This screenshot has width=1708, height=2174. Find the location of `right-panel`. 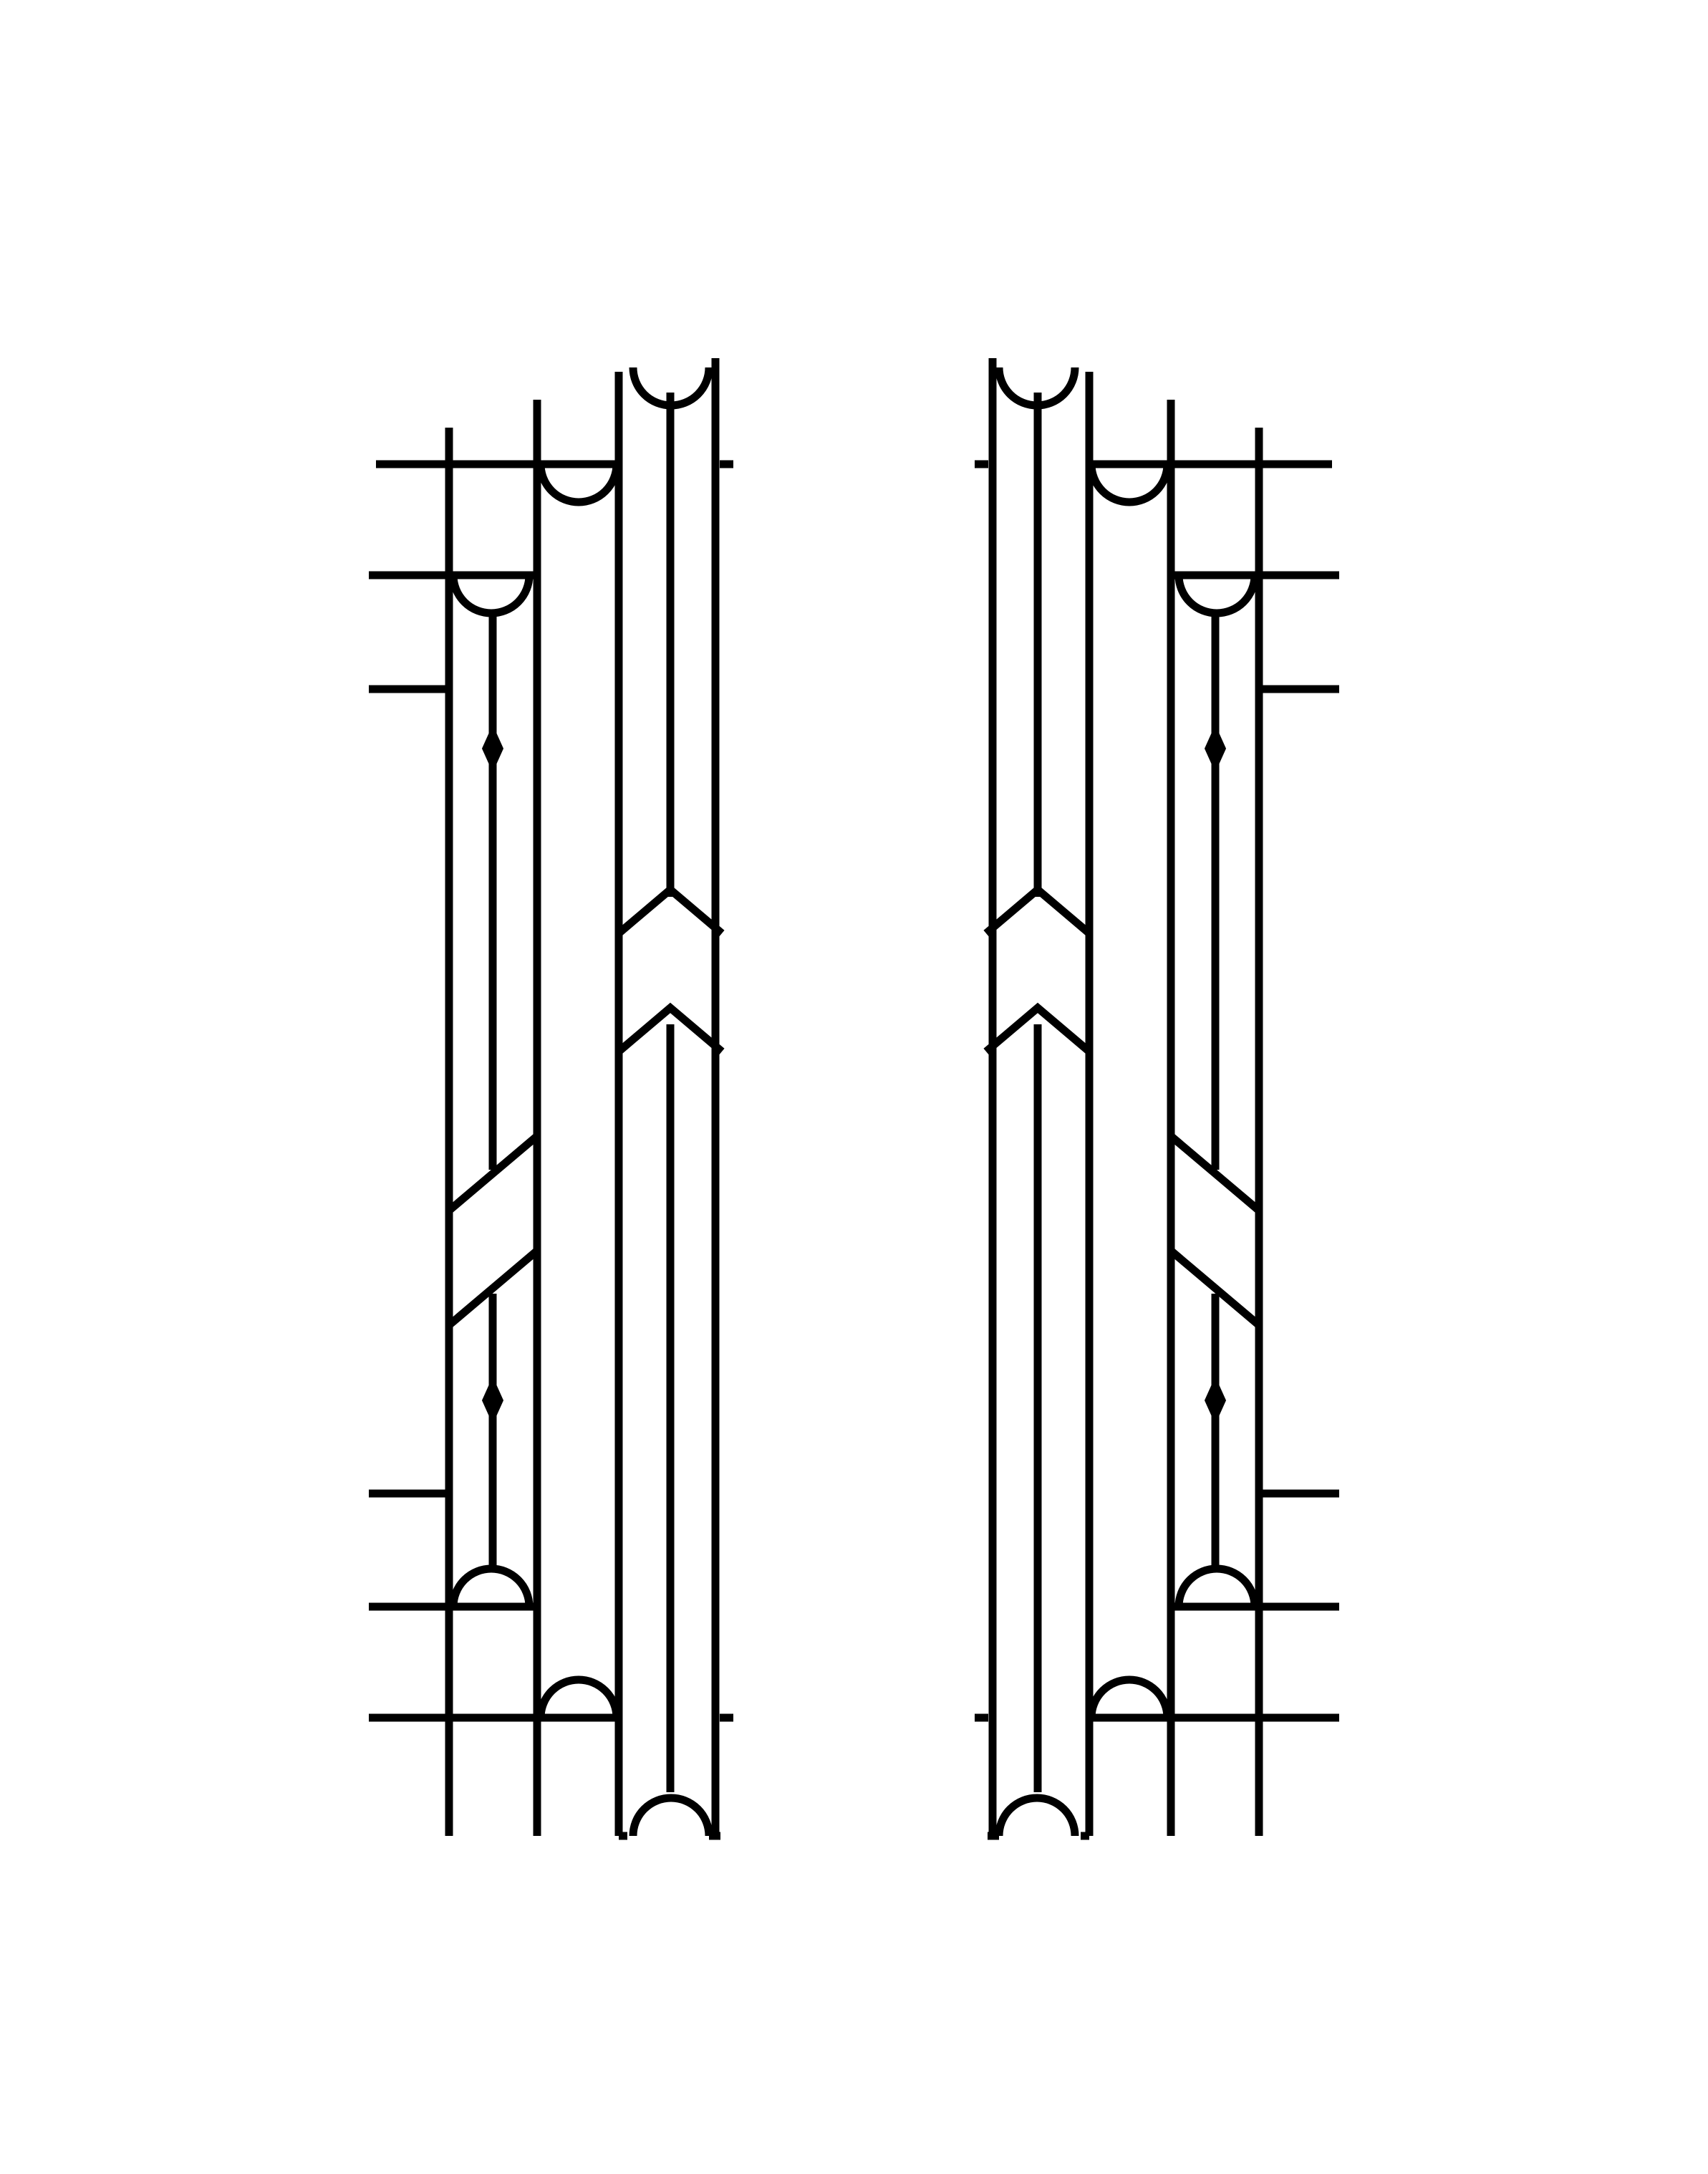

right-panel is located at coordinates (1157, 1099).